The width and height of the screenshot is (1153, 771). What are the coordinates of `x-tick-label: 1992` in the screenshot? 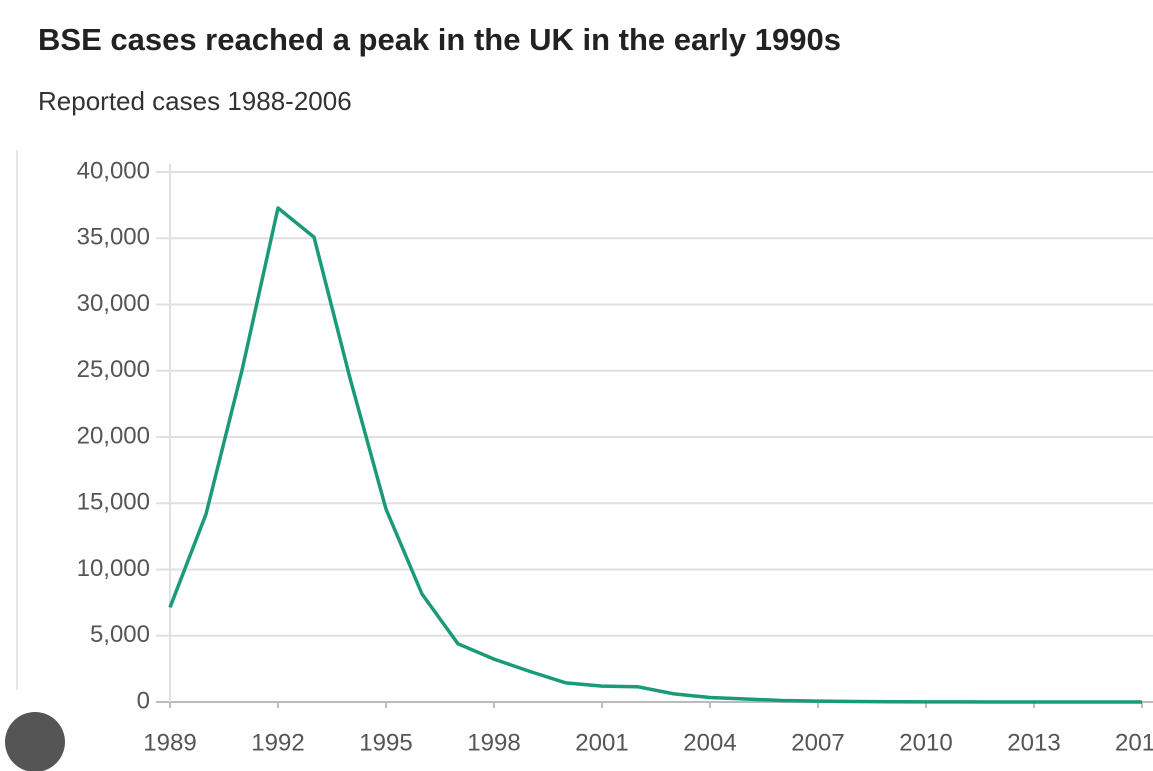 It's located at (277, 742).